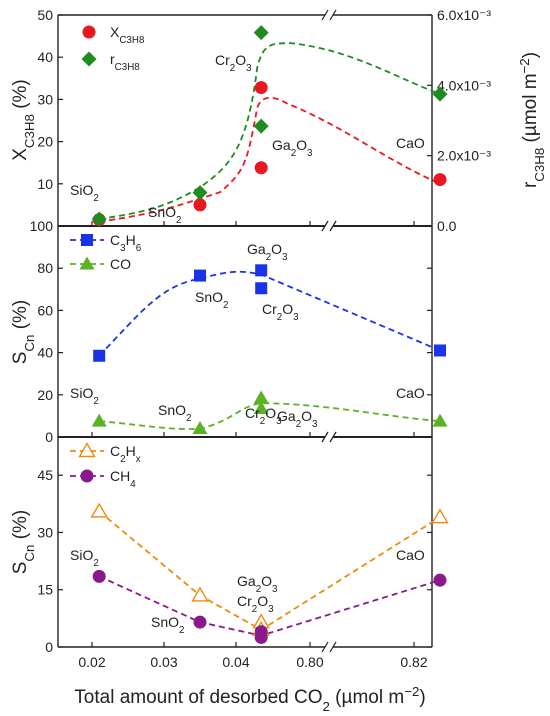 Image resolution: width=550 pixels, height=716 pixels. What do you see at coordinates (125, 454) in the screenshot?
I see `legend-label-c2hx: C2Hx` at bounding box center [125, 454].